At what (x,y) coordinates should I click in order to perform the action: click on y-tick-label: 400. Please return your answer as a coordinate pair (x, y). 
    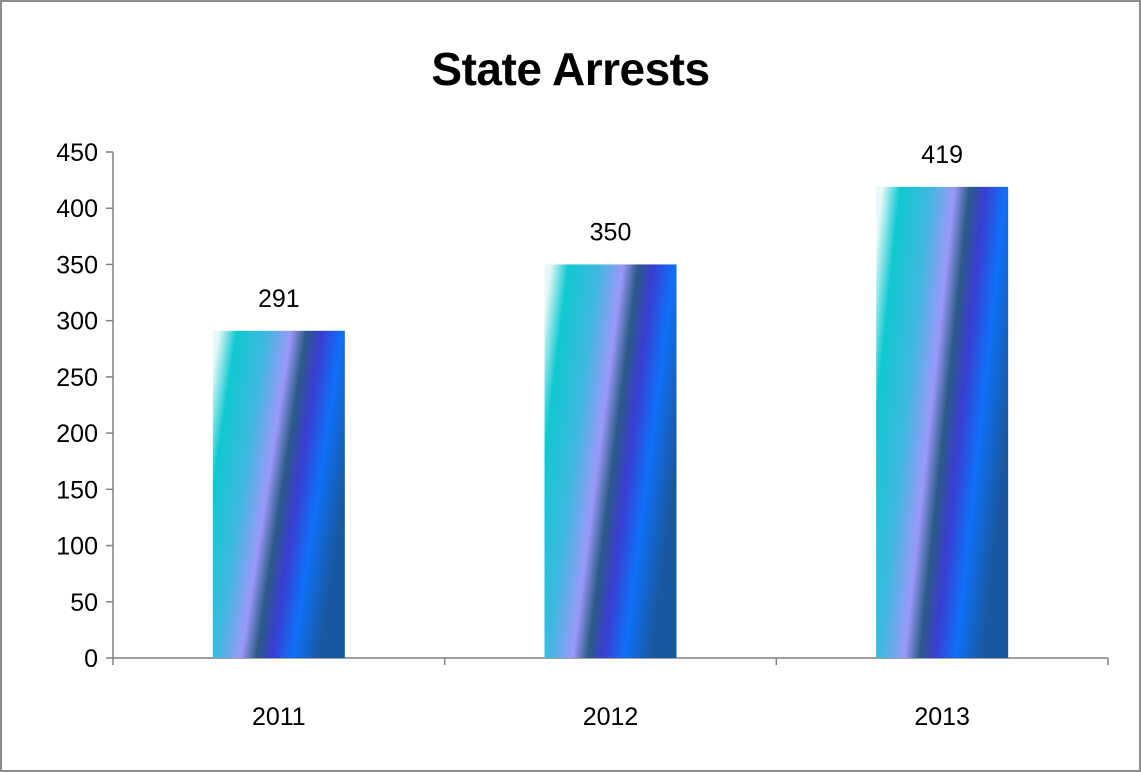
    Looking at the image, I should click on (77, 209).